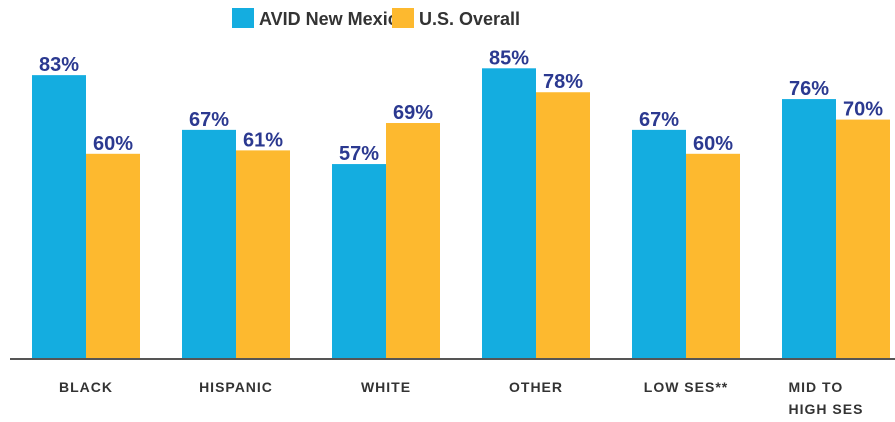  What do you see at coordinates (236, 387) in the screenshot?
I see `x-tick-label: HISPANIC` at bounding box center [236, 387].